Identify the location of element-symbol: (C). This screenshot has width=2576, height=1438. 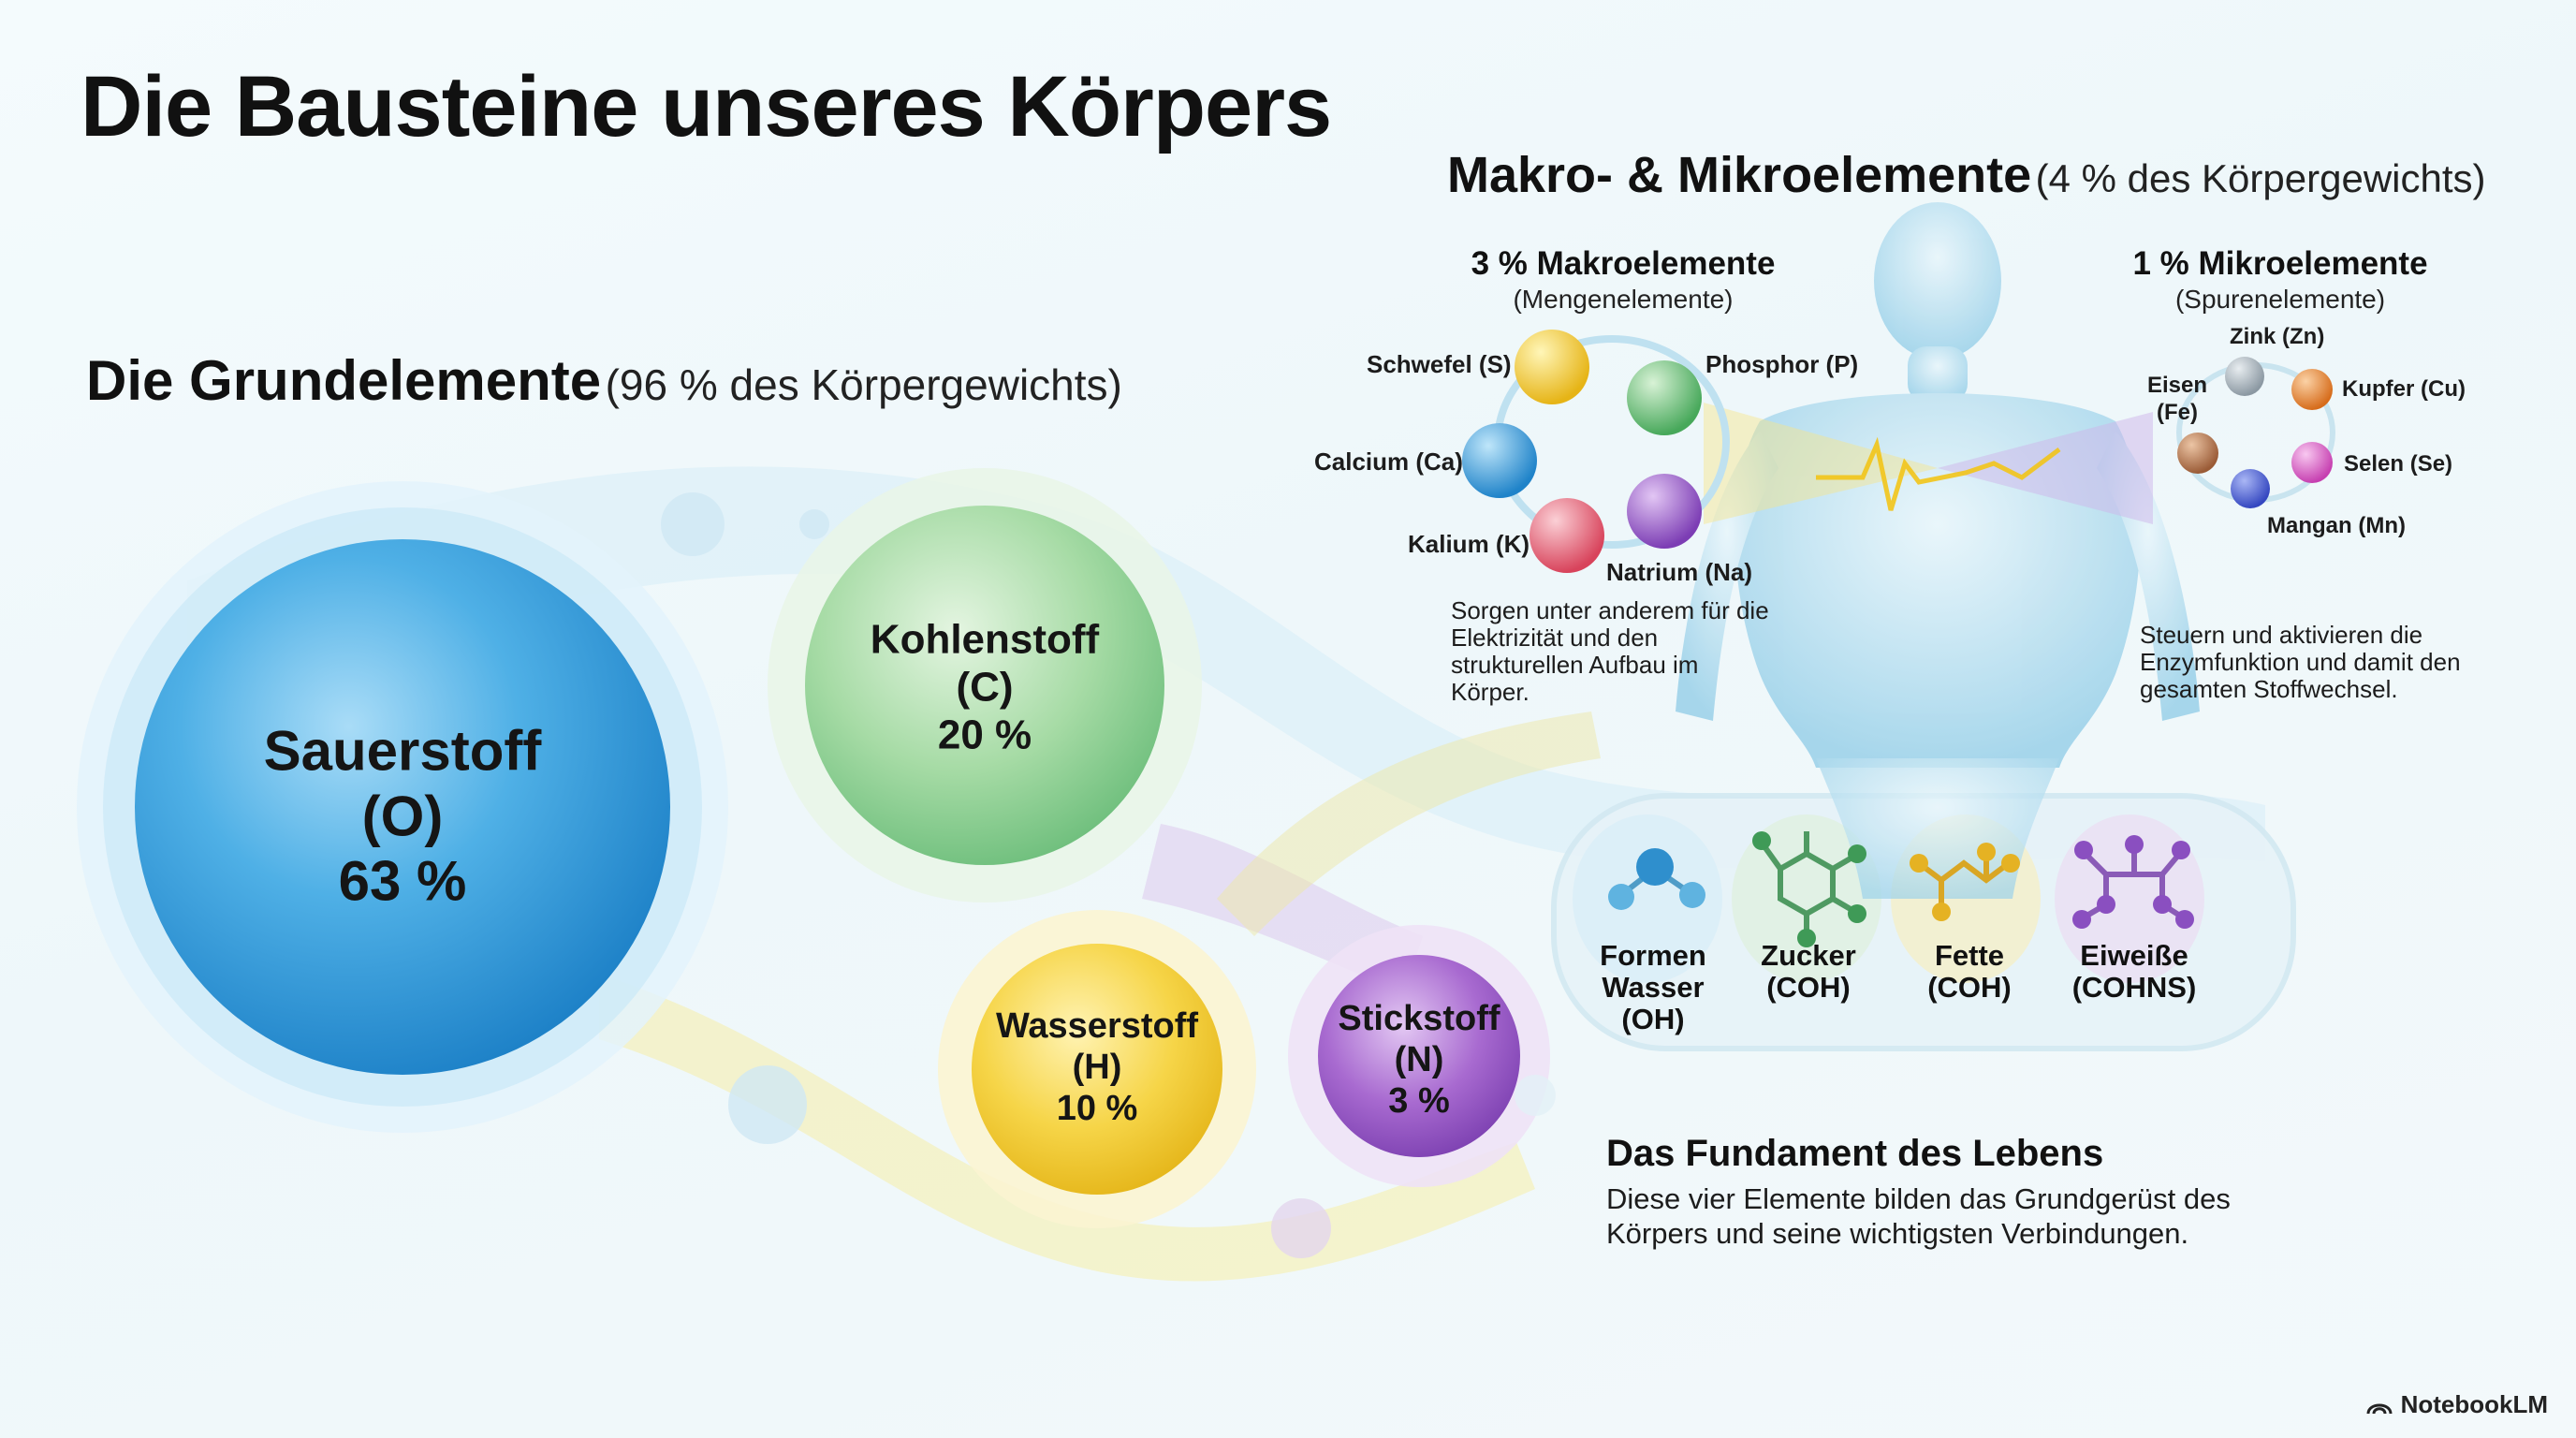
(985, 687).